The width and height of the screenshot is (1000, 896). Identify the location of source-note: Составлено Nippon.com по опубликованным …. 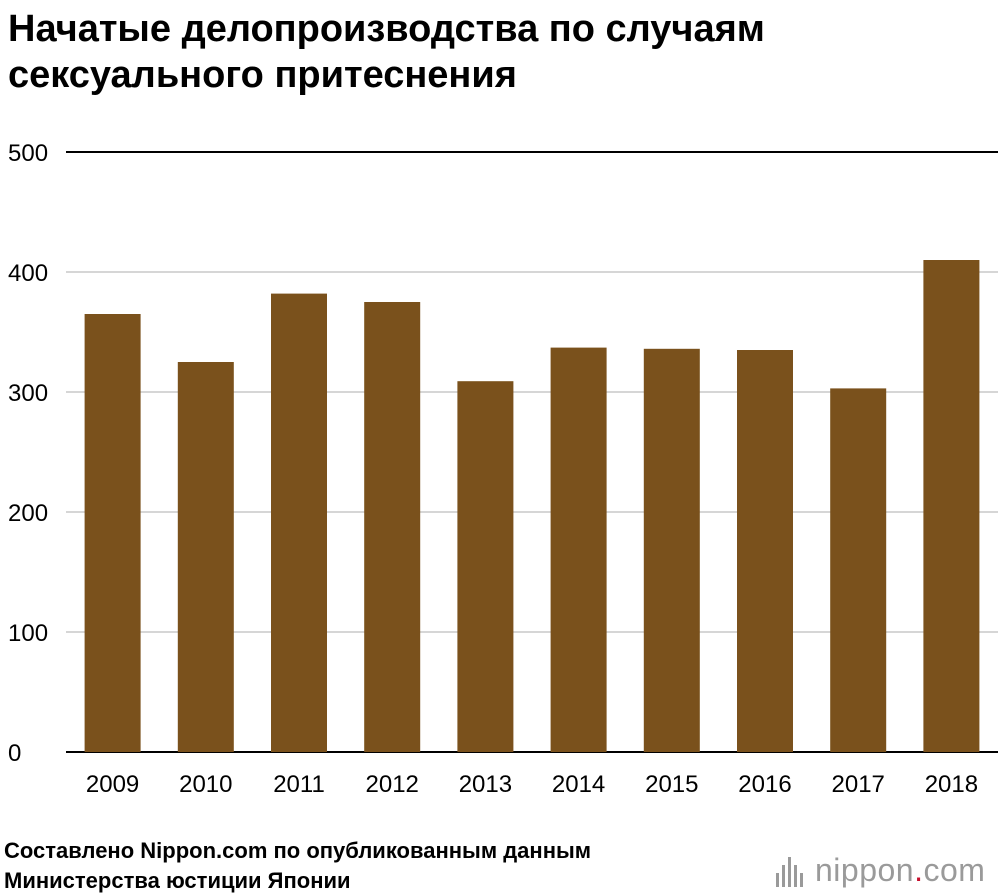
(384, 866).